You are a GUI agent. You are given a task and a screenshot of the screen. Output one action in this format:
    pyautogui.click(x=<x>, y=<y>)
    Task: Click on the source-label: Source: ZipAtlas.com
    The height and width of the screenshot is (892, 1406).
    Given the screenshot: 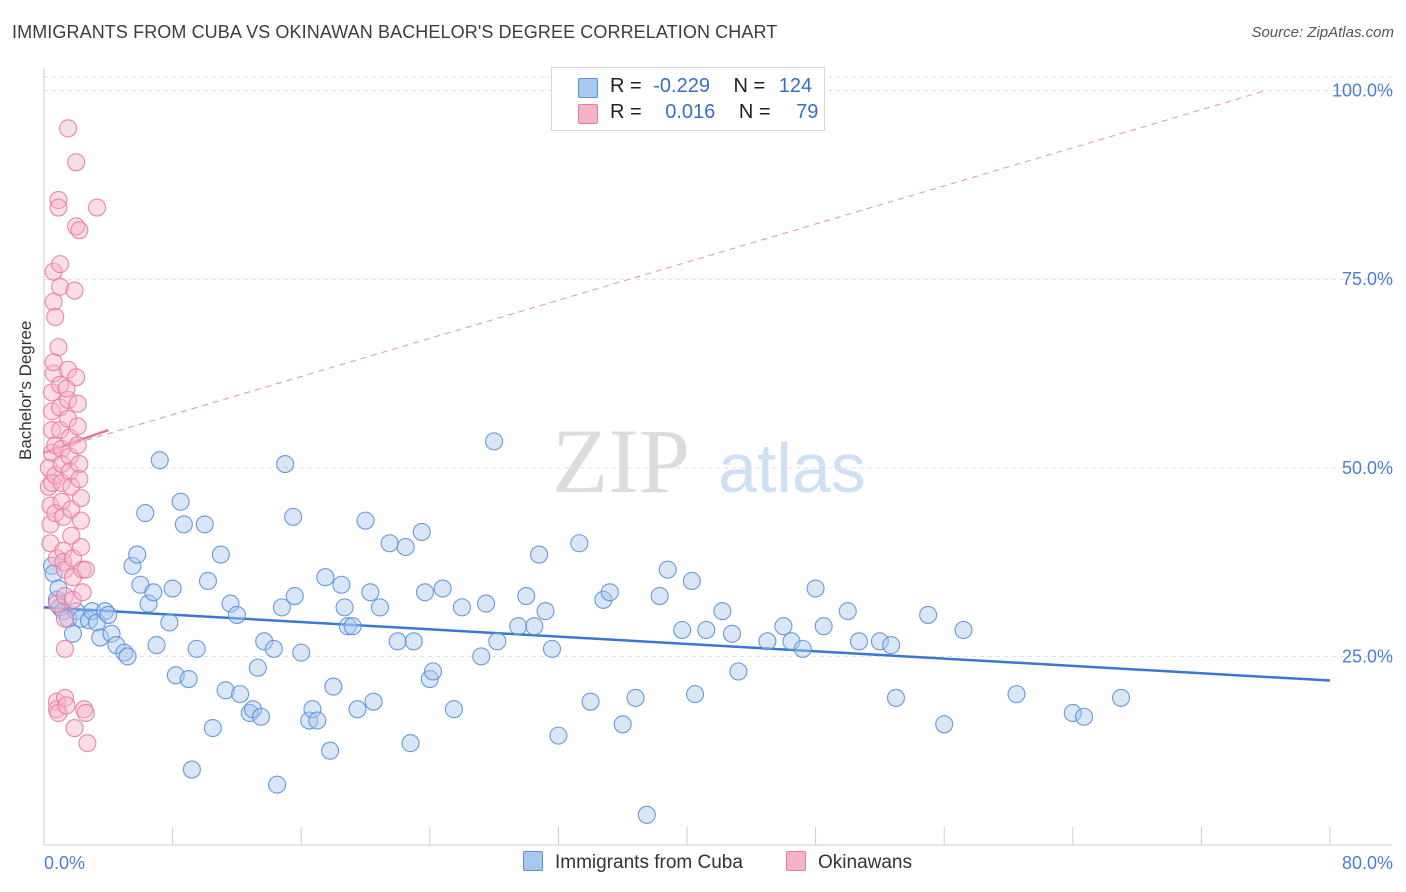 What is the action you would take?
    pyautogui.click(x=1322, y=32)
    